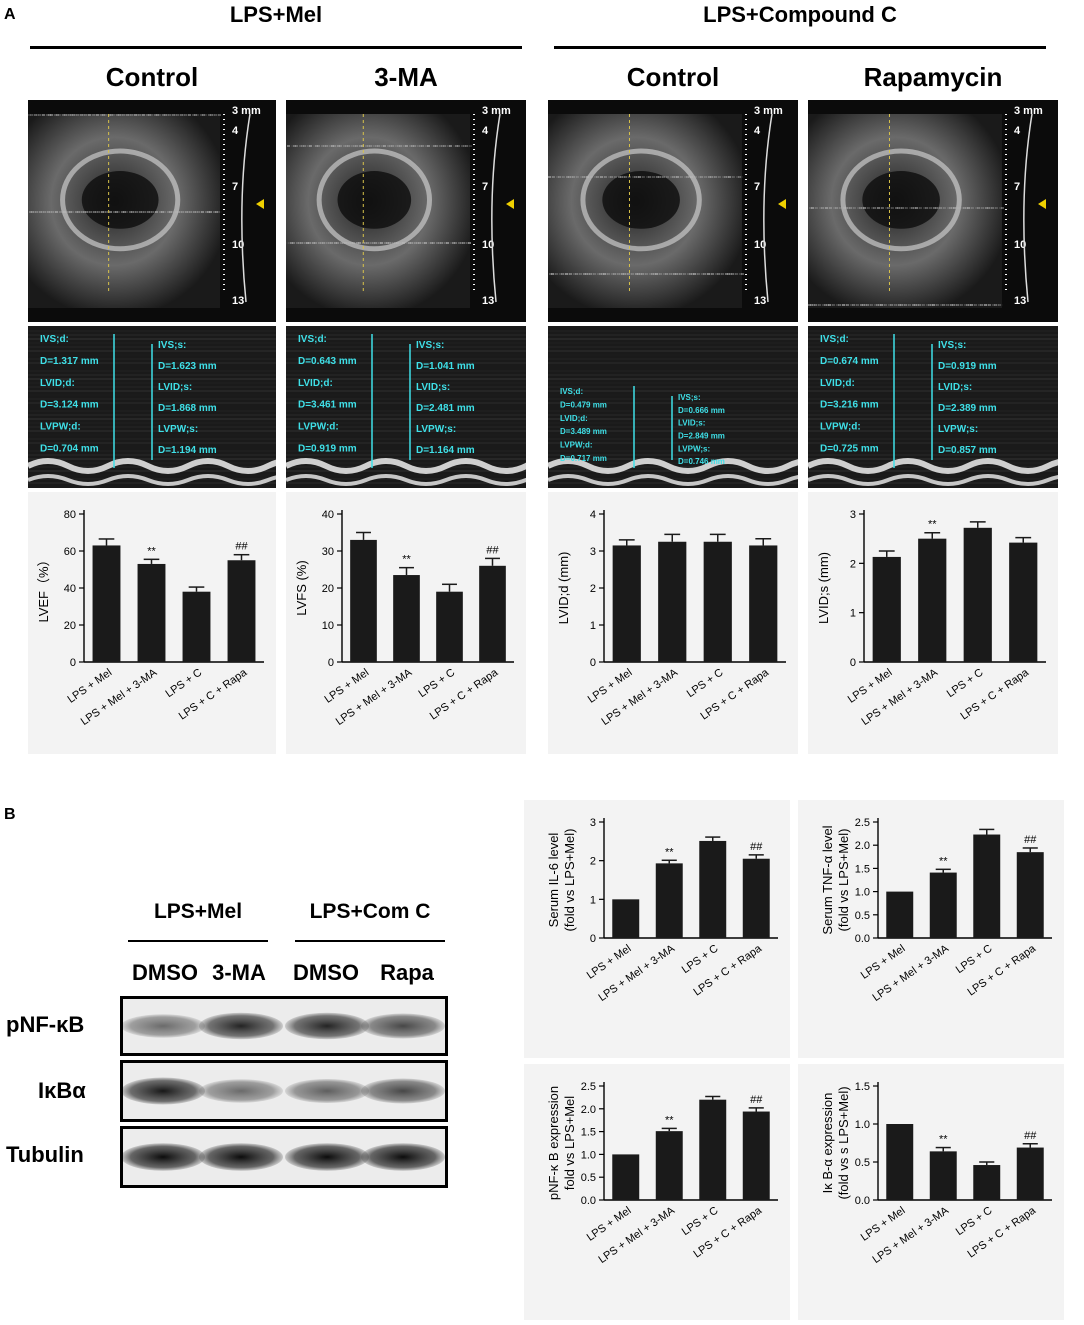 The image size is (1084, 1325). What do you see at coordinates (187, 408) in the screenshot?
I see `measurement-right: D=1.868 mm` at bounding box center [187, 408].